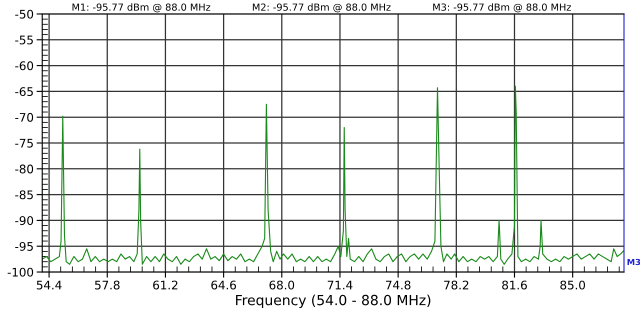 The height and width of the screenshot is (325, 640). Describe the element at coordinates (502, 7) in the screenshot. I see `text: M3: -95.77 dBm @ 88.0 MHz` at that location.